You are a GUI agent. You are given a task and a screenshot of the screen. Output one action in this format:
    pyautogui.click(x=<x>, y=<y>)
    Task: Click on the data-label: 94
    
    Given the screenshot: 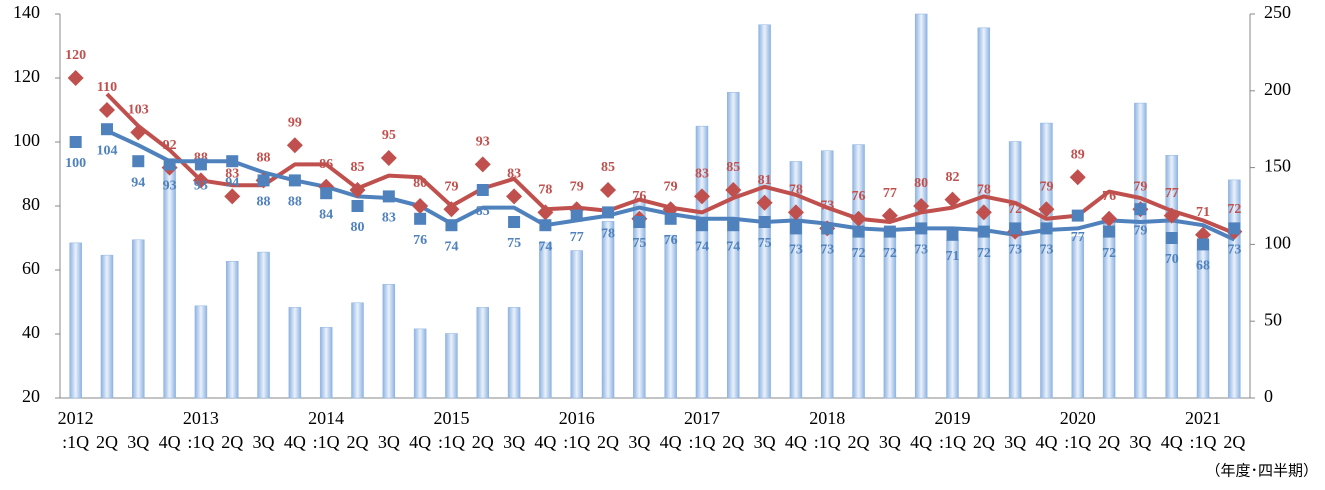 What is the action you would take?
    pyautogui.click(x=138, y=182)
    